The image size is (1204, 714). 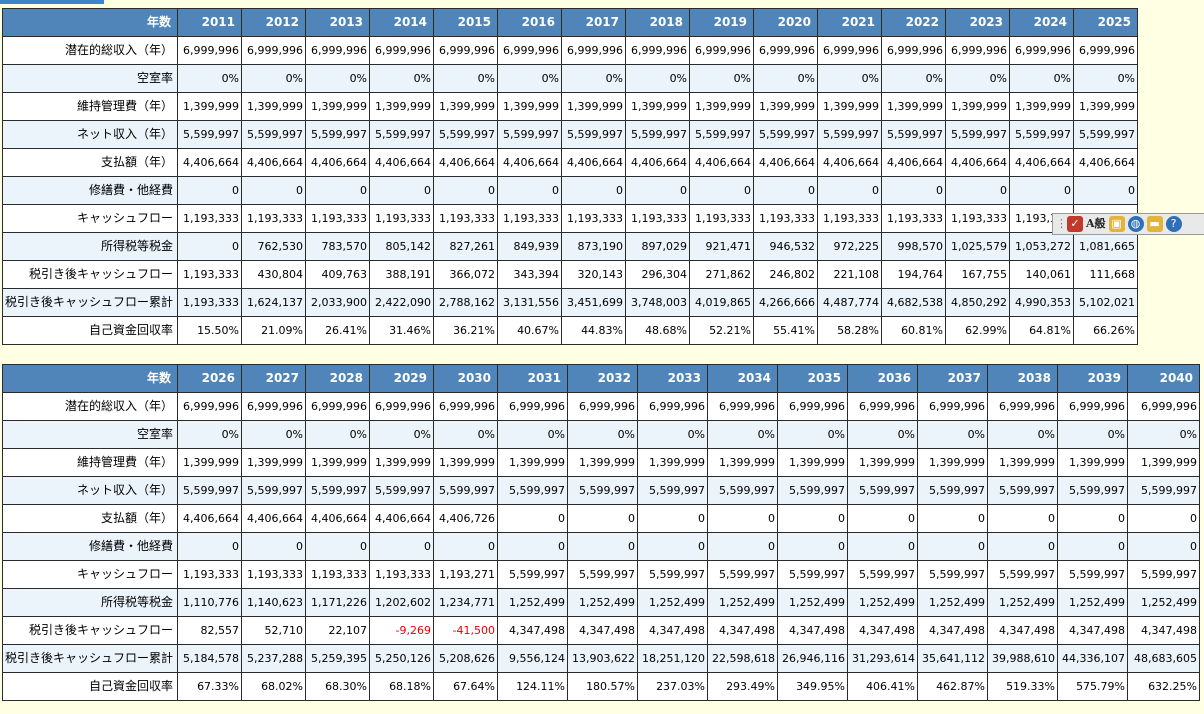 I want to click on table-cell: 897,029, so click(x=658, y=246).